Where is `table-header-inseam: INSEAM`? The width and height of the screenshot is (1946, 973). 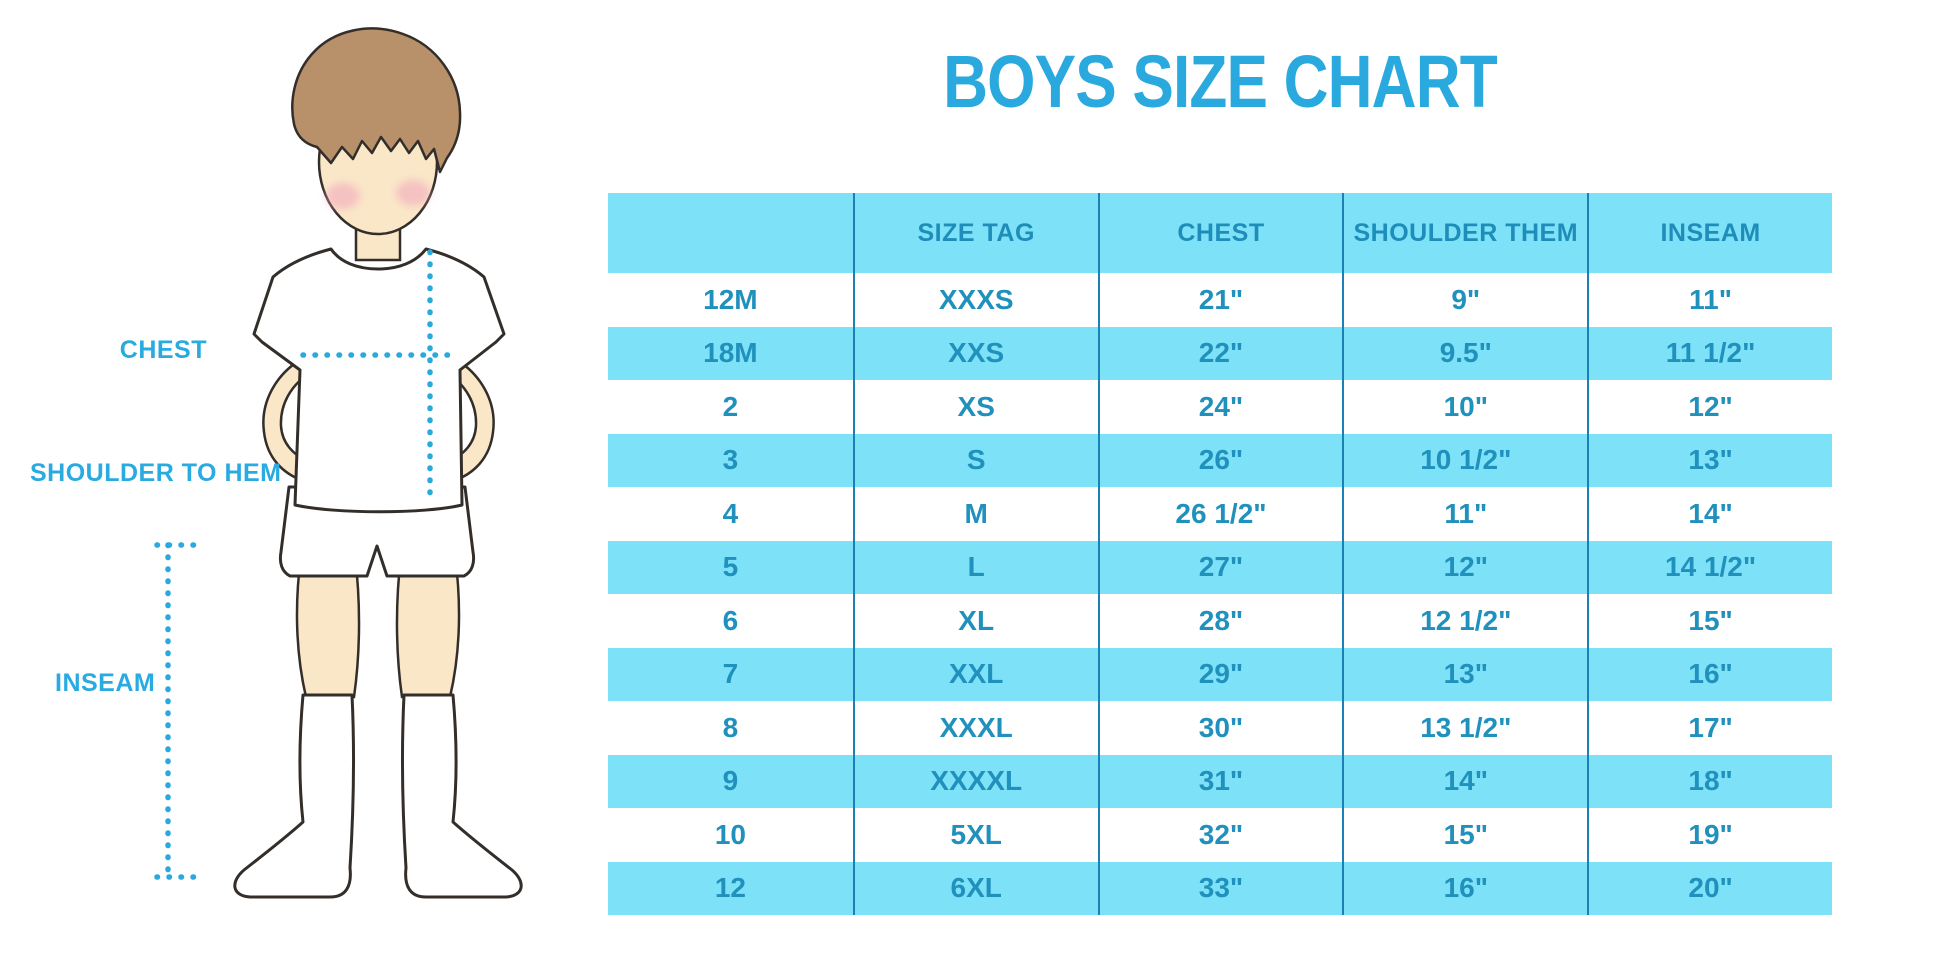
table-header-inseam: INSEAM is located at coordinates (1709, 233).